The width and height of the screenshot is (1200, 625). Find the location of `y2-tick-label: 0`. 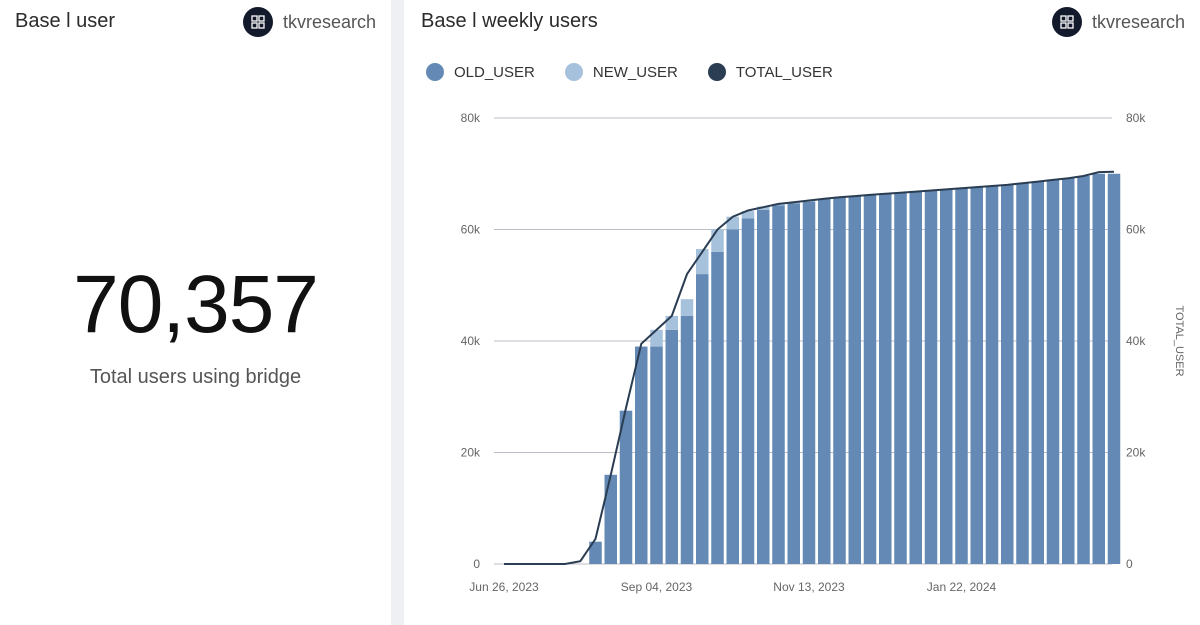

y2-tick-label: 0 is located at coordinates (1129, 564).